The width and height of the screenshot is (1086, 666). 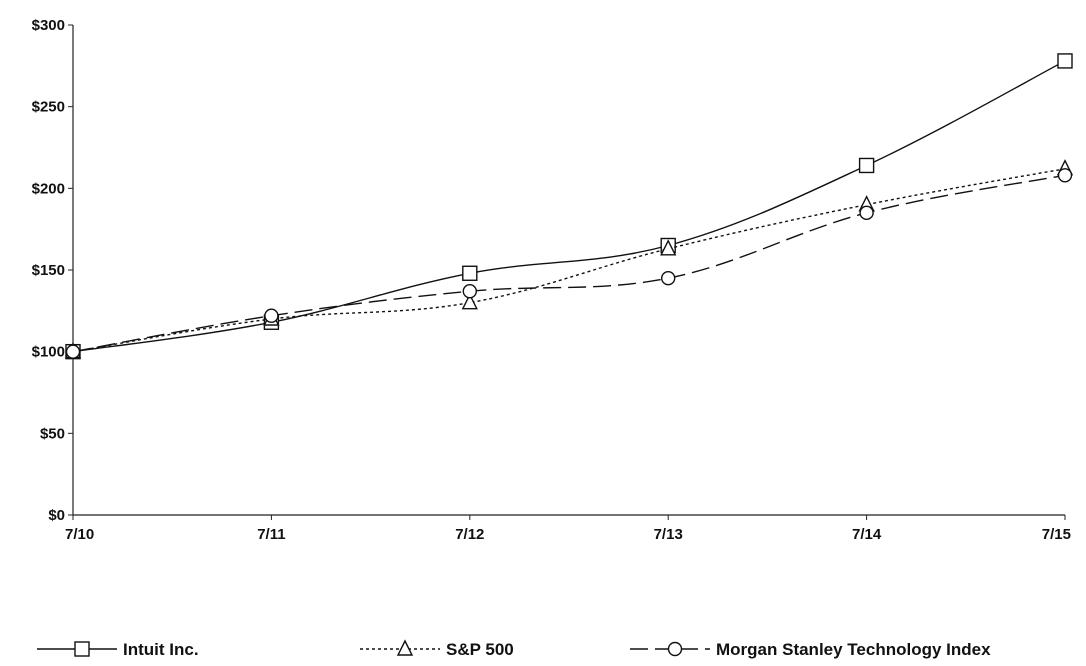 What do you see at coordinates (271, 534) in the screenshot?
I see `x-tick-label: 7/11` at bounding box center [271, 534].